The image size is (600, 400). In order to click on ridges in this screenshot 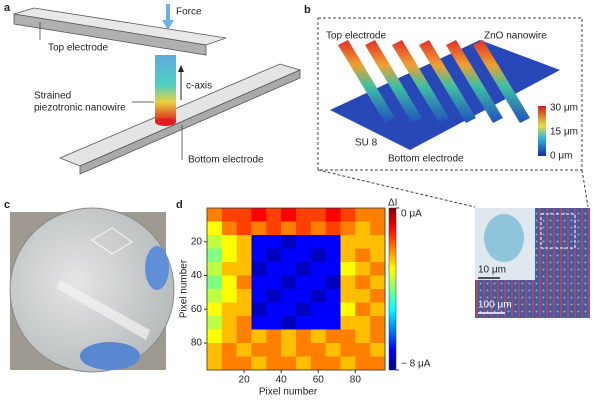, I will do `click(434, 81)`.